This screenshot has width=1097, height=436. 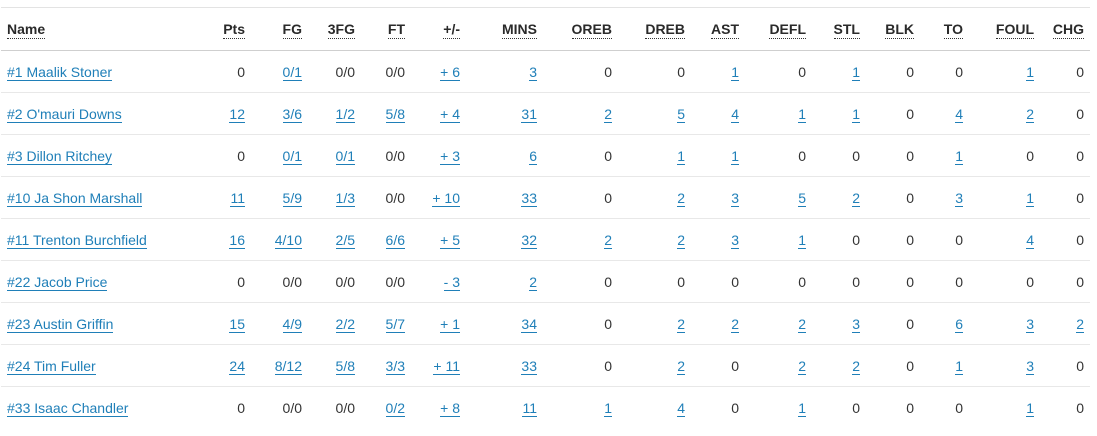 What do you see at coordinates (237, 240) in the screenshot?
I see `stat-link: 16` at bounding box center [237, 240].